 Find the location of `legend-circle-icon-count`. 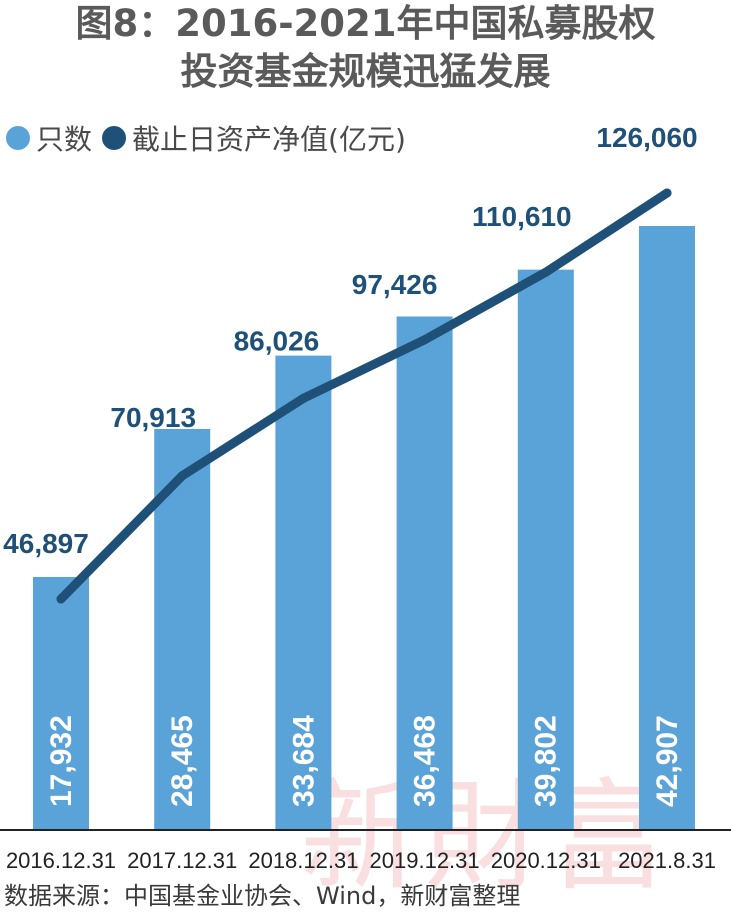

legend-circle-icon-count is located at coordinates (18, 138).